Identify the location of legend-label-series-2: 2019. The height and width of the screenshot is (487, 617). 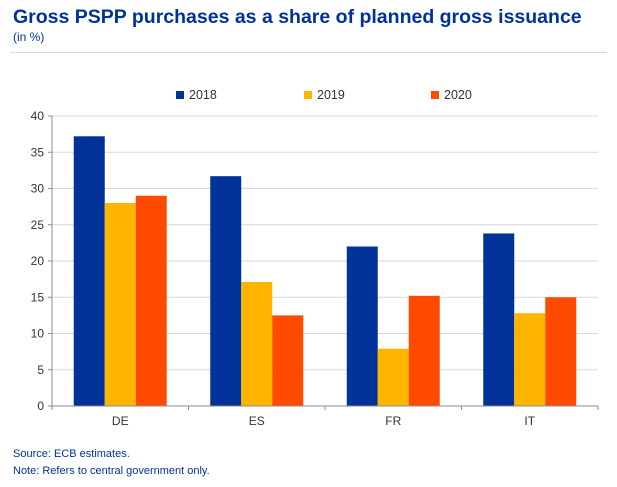
(331, 95).